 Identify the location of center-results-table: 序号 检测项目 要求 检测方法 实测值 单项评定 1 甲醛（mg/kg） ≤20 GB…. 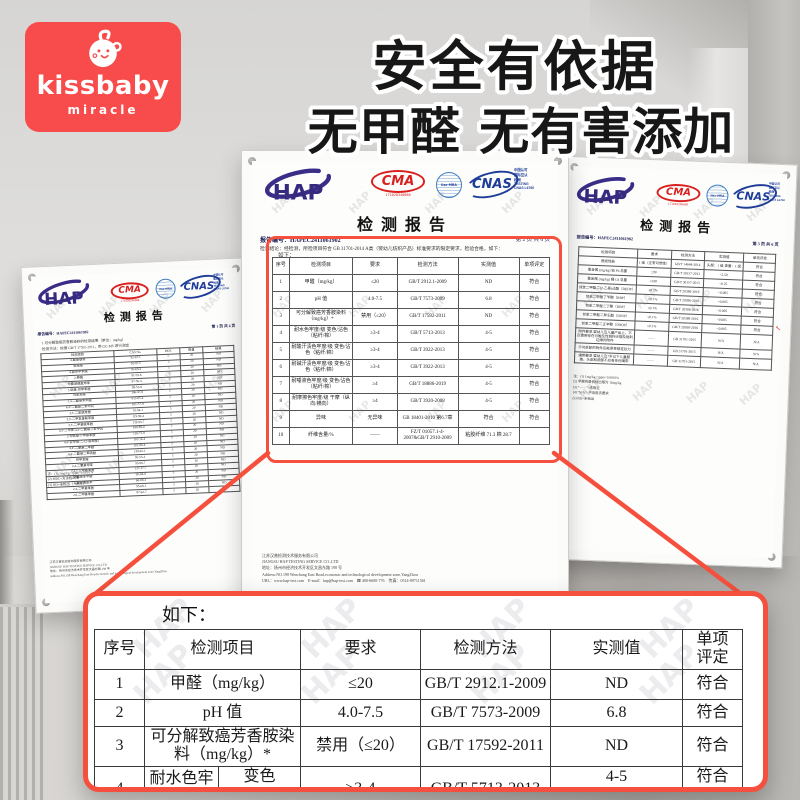
(411, 351).